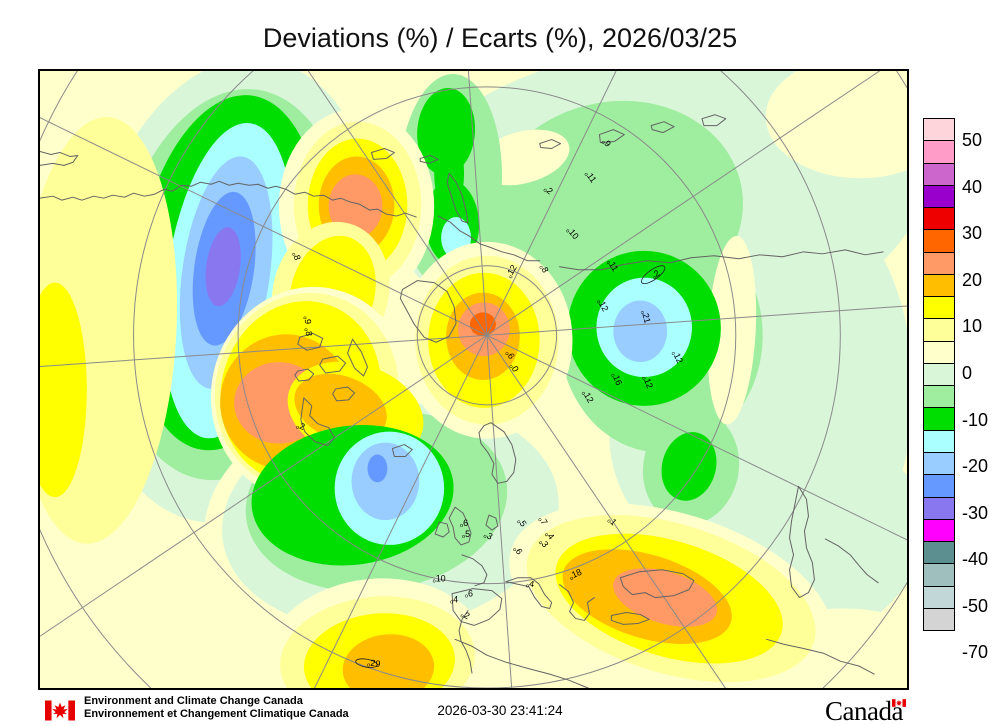 The height and width of the screenshot is (726, 1000). What do you see at coordinates (975, 419) in the screenshot?
I see `colorbar-tick-label: -10` at bounding box center [975, 419].